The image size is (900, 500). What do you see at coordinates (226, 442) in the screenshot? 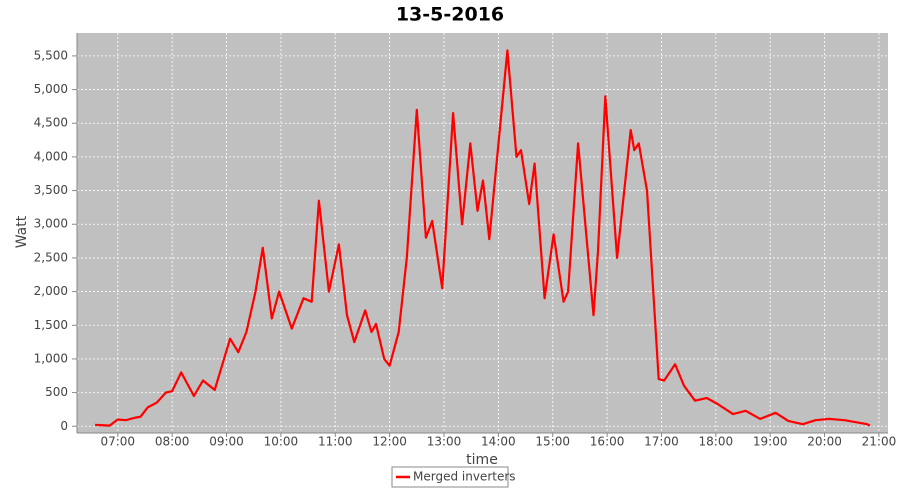
I see `x-tick-label: 09:00` at bounding box center [226, 442].